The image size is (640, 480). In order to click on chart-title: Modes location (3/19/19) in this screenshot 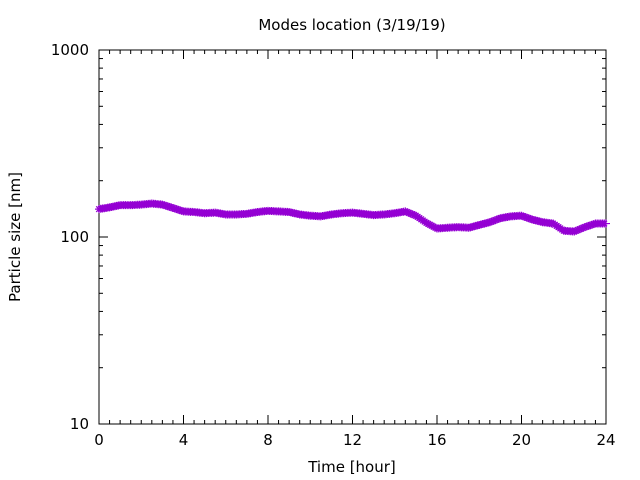, I will do `click(351, 25)`.